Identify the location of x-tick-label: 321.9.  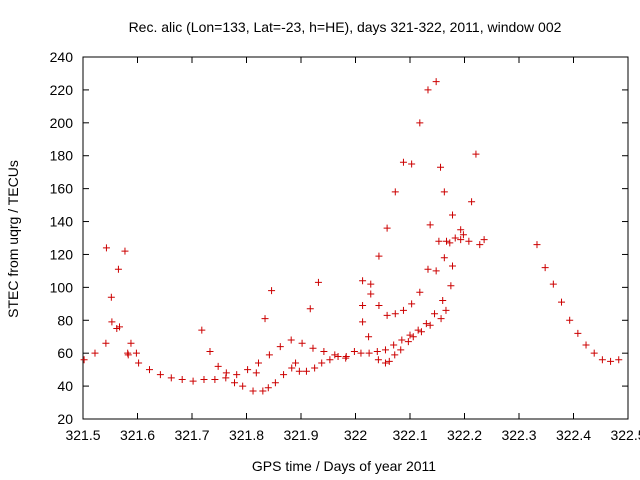
(300, 435).